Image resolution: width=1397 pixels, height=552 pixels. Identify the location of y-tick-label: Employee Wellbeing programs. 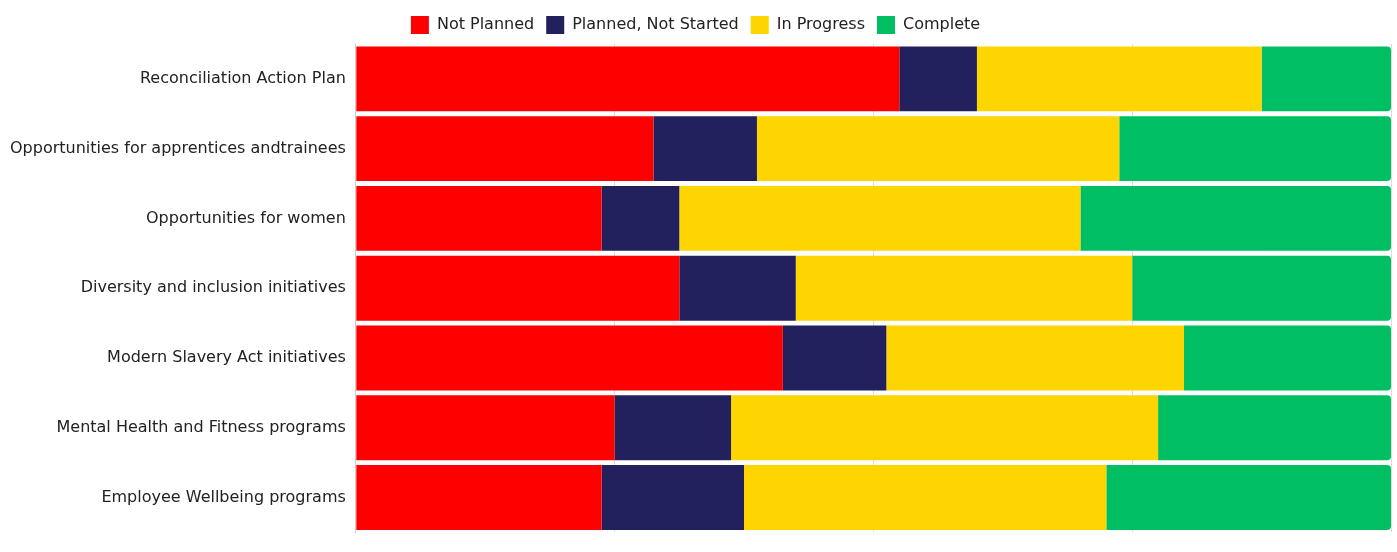
(223, 496).